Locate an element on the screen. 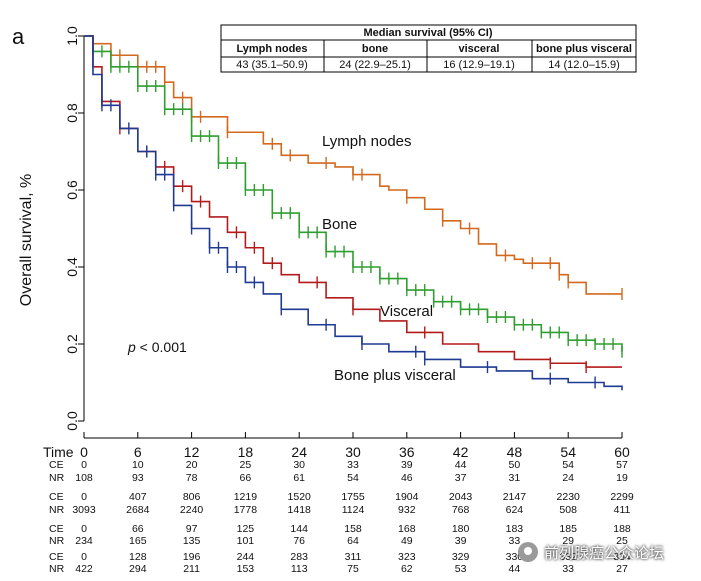 This screenshot has width=701, height=581. risk-time-label: 24 is located at coordinates (299, 452).